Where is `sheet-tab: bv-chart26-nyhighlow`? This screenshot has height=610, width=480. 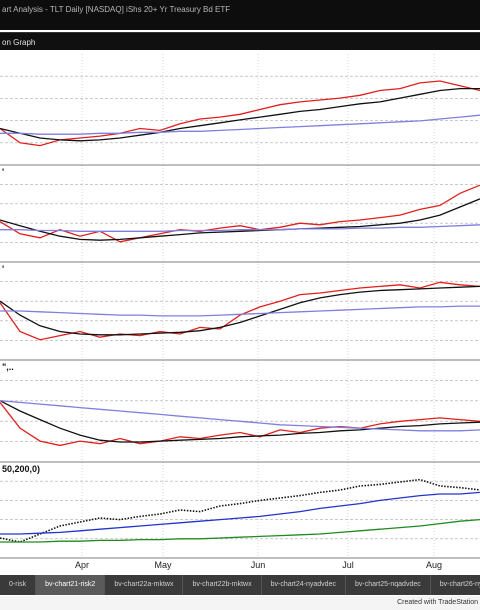 sheet-tab: bv-chart26-nyhighlow is located at coordinates (455, 585).